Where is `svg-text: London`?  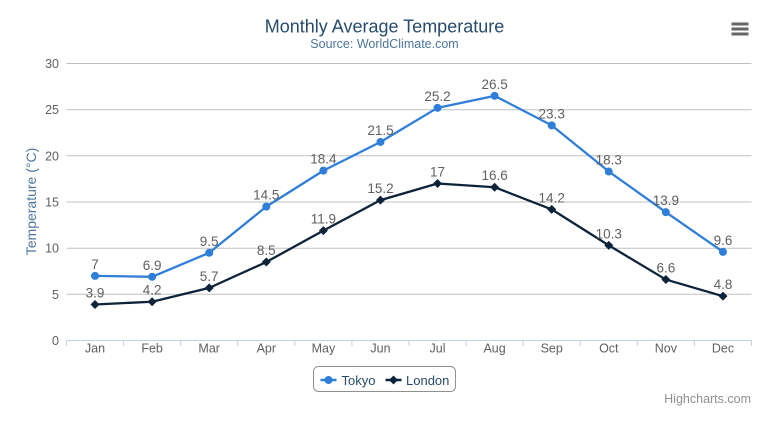
svg-text: London is located at coordinates (427, 380).